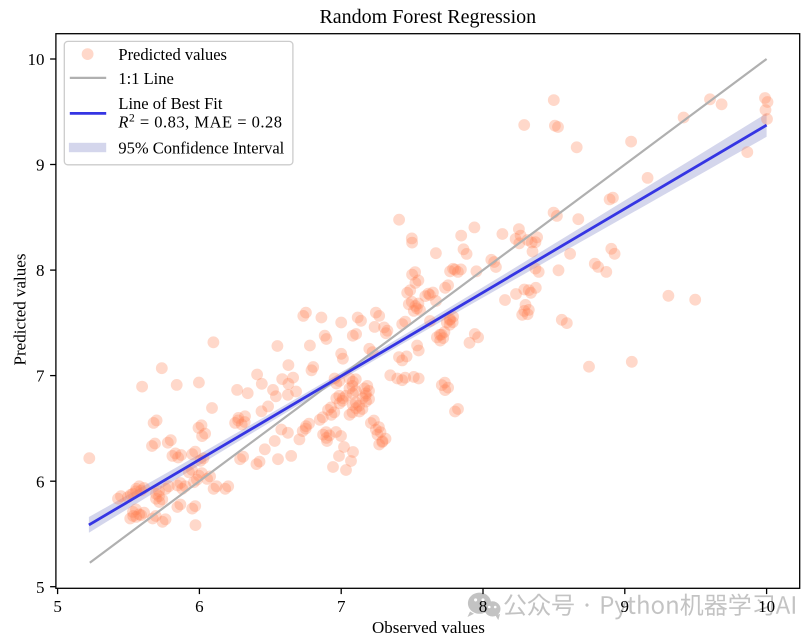 The image size is (809, 637). I want to click on svg-text: 95% Confidence Interval, so click(201, 147).